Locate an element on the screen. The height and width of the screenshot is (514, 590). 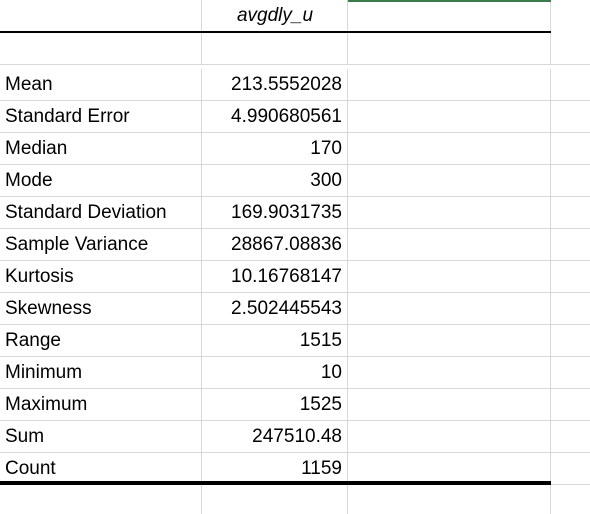
stat-value-cell: 213.5552028 is located at coordinates (275, 85).